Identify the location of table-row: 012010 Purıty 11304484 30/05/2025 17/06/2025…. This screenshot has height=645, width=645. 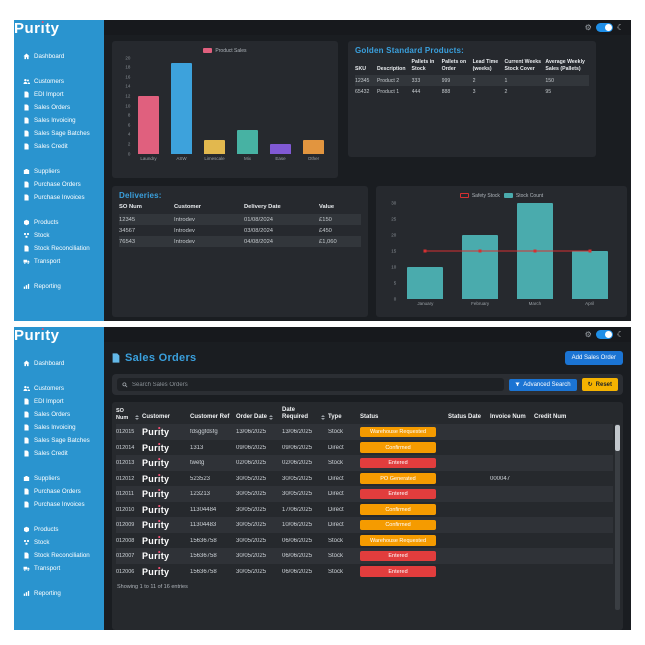
(364, 510).